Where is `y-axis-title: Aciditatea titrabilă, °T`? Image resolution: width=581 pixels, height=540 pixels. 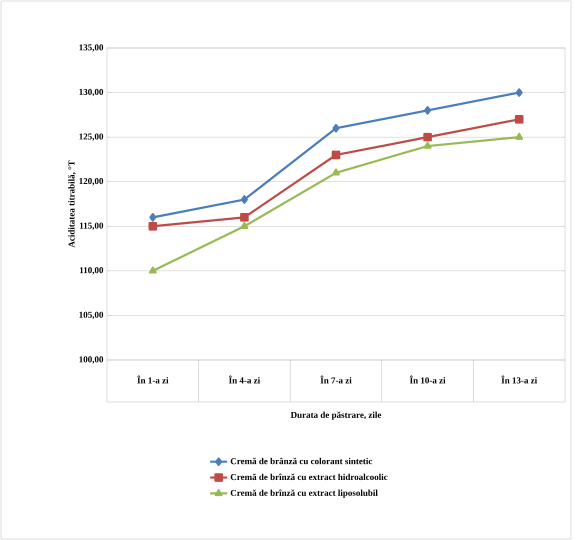 y-axis-title: Aciditatea titrabilă, °T is located at coordinates (72, 204).